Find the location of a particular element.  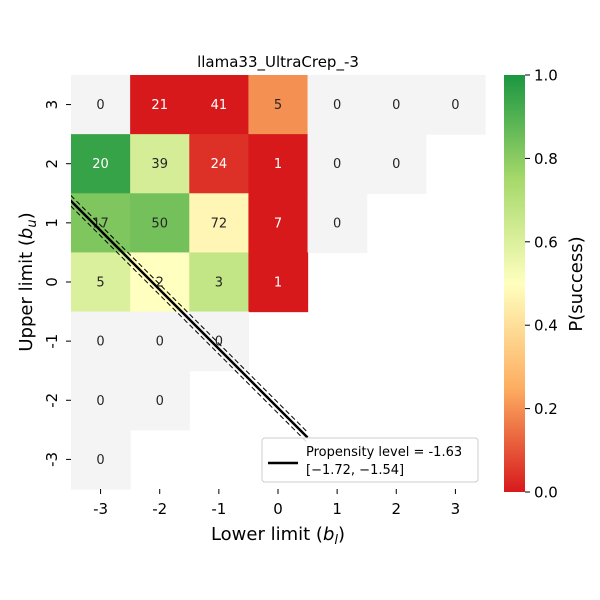

y-axis-label: Upper limit (bu) is located at coordinates (28, 281).